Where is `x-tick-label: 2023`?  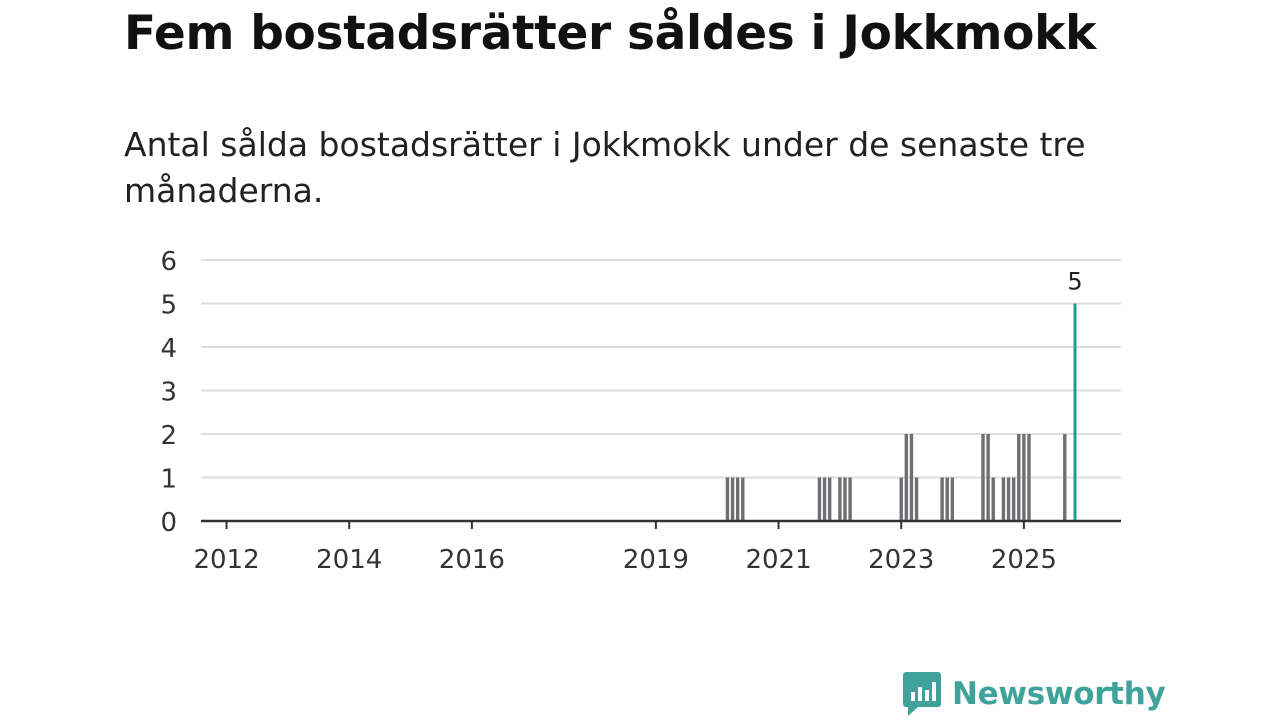 x-tick-label: 2023 is located at coordinates (901, 560).